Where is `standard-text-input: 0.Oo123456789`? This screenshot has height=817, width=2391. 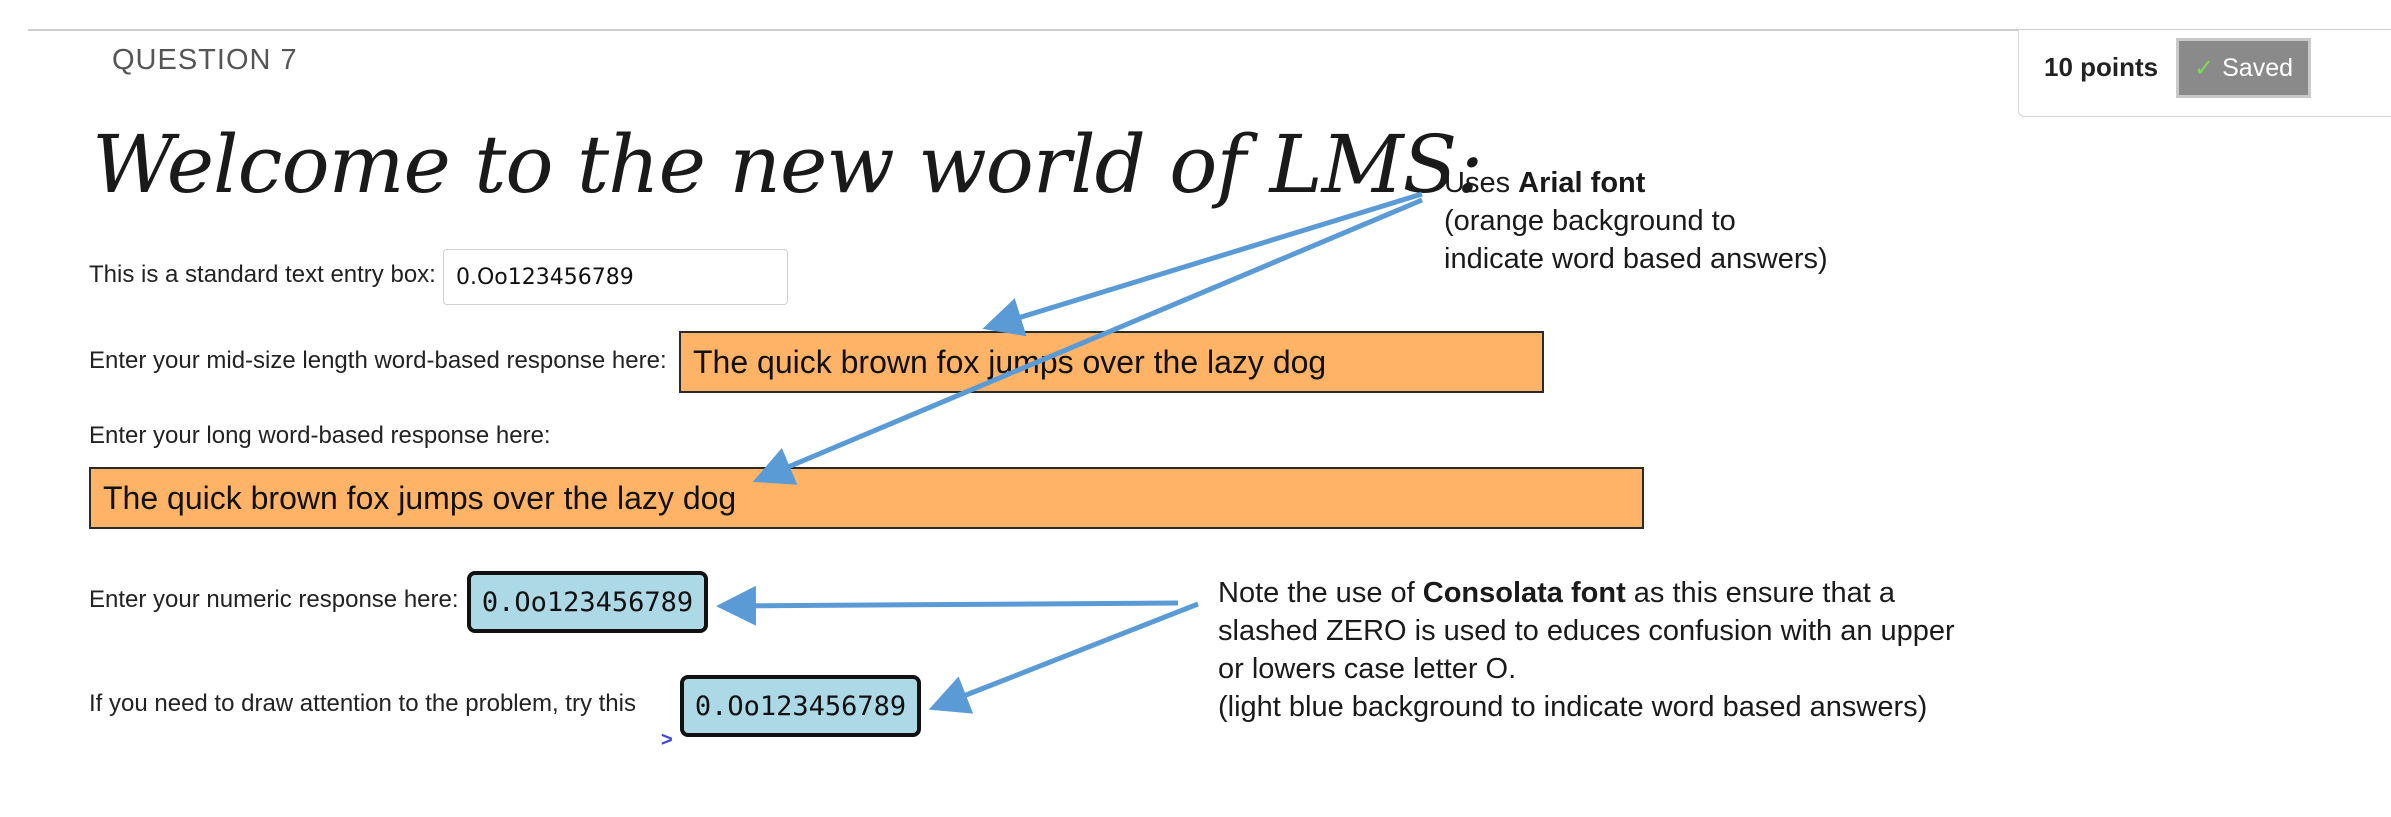 standard-text-input: 0.Oo123456789 is located at coordinates (615, 277).